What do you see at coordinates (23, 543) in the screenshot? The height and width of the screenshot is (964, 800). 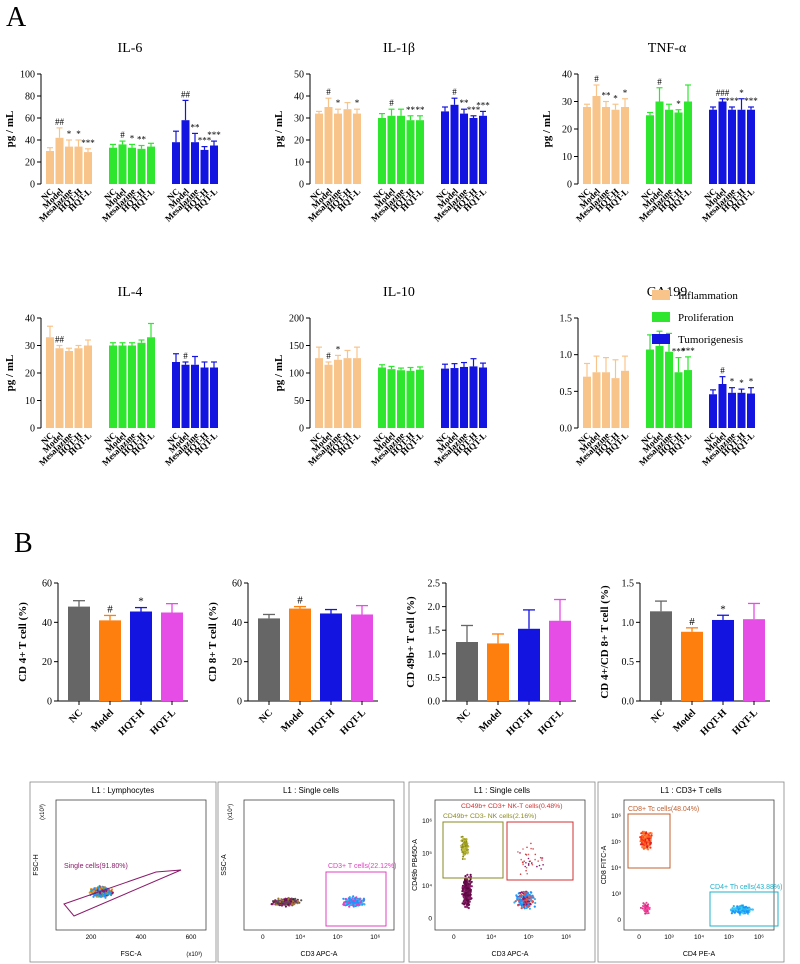 I see `panel-b-label: B` at bounding box center [23, 543].